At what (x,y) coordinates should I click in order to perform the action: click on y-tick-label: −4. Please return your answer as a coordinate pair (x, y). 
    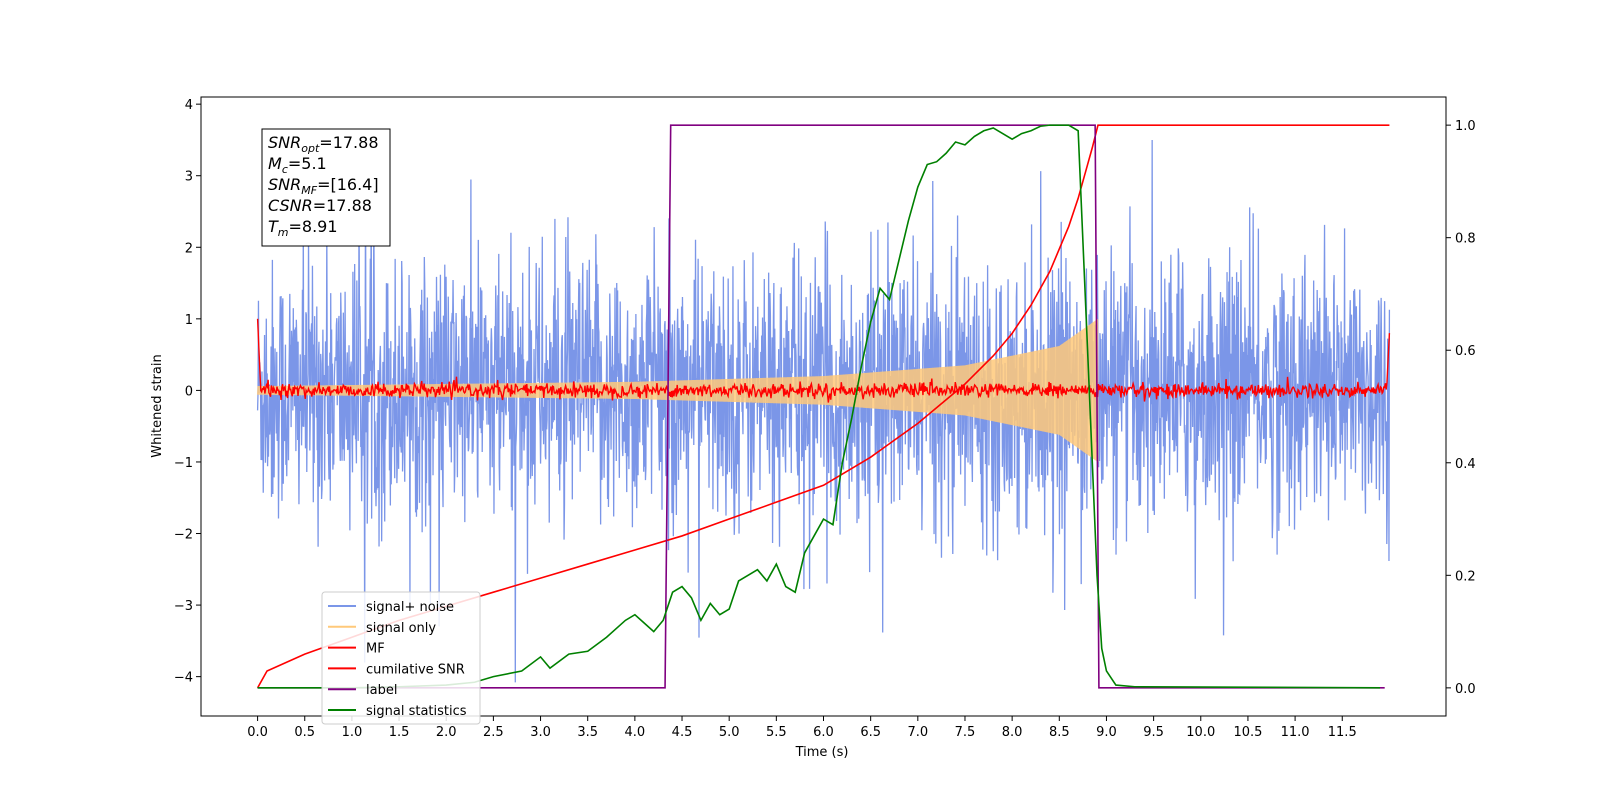
    Looking at the image, I should click on (183, 678).